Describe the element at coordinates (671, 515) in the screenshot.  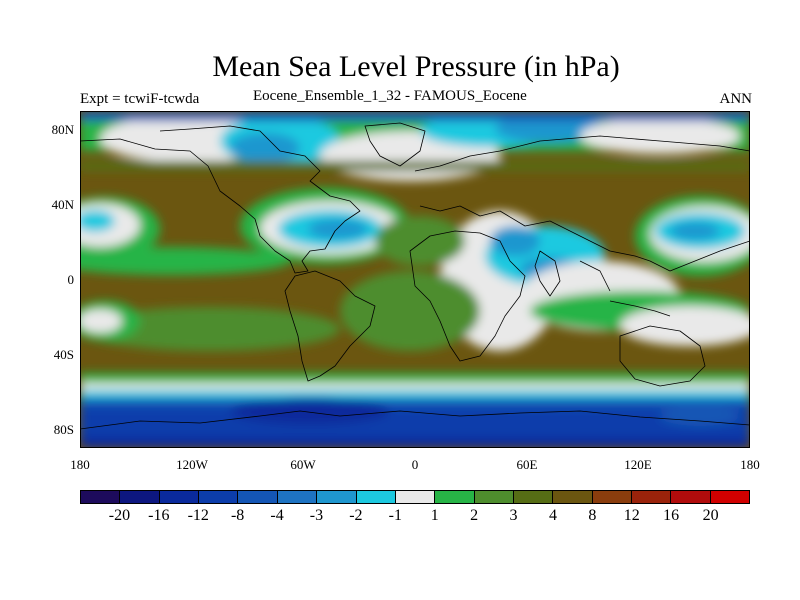
I see `color-legend-label: 16` at that location.